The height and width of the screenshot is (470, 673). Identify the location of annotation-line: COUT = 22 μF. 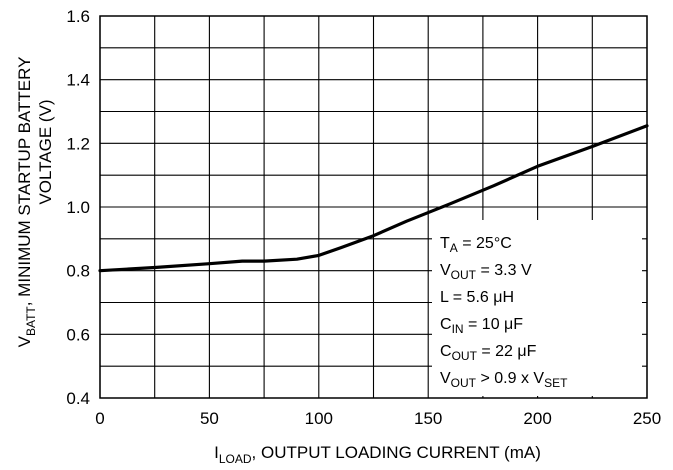
(488, 353).